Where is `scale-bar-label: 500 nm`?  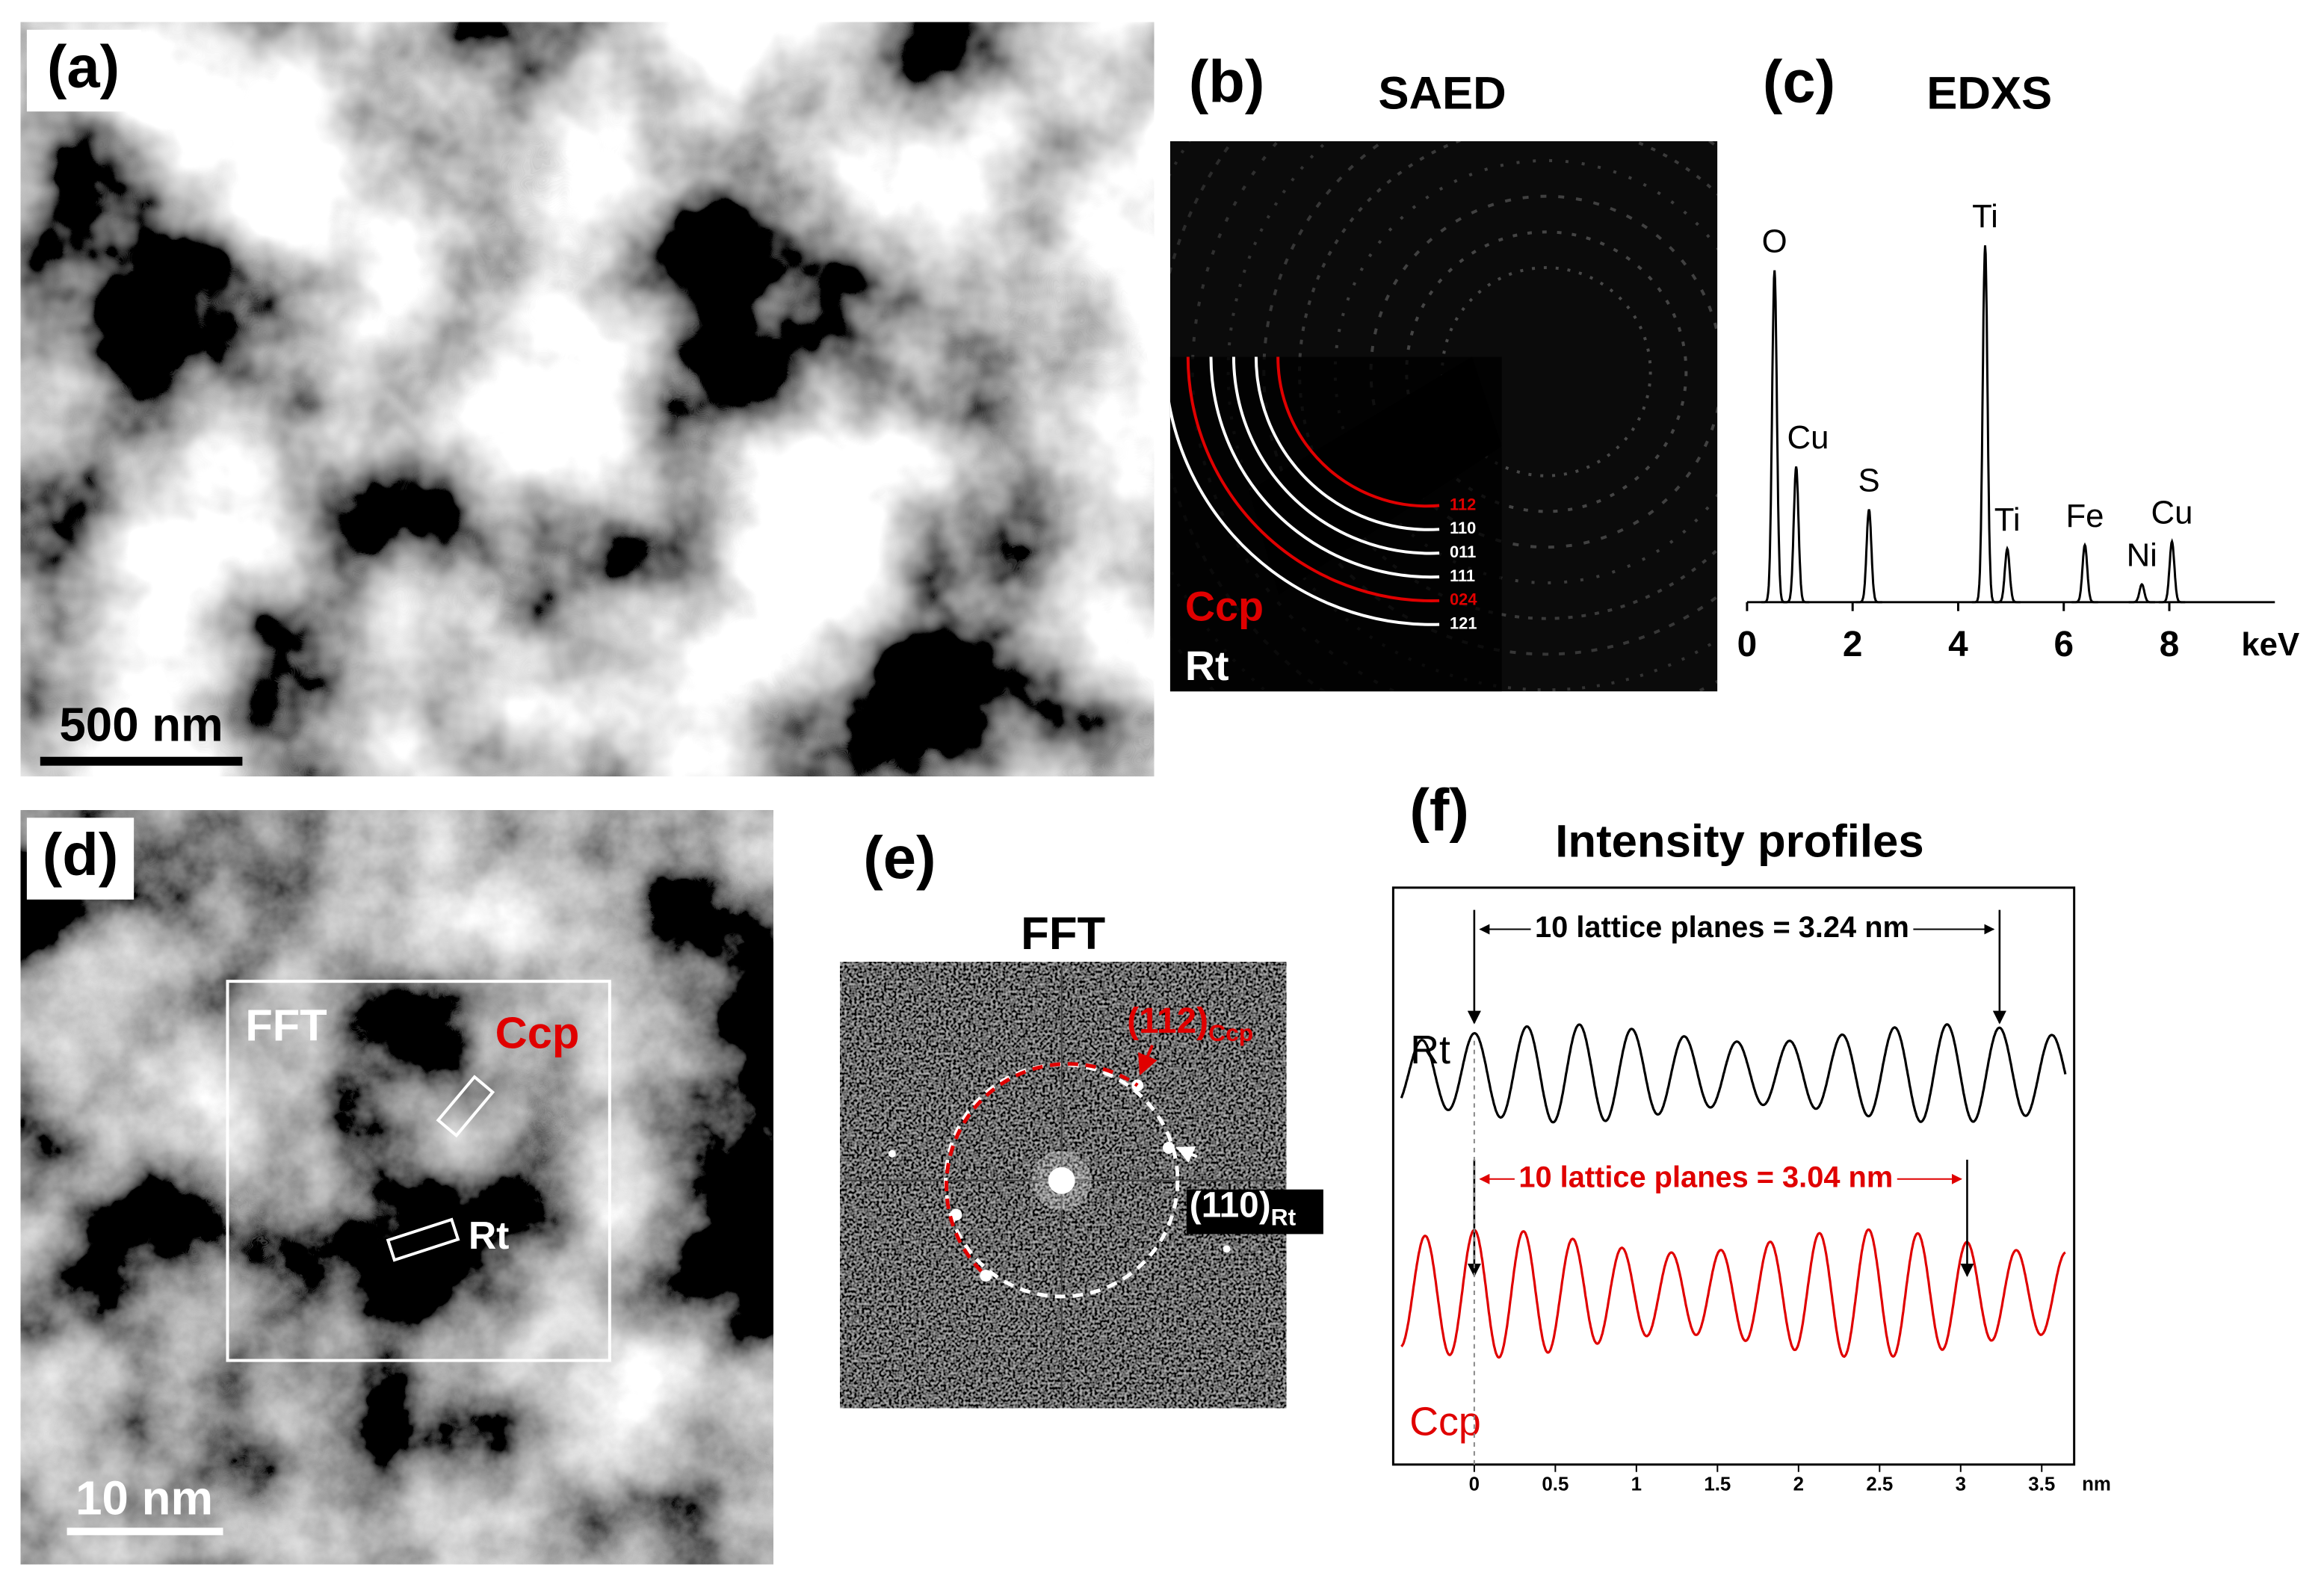 scale-bar-label: 500 nm is located at coordinates (141, 725).